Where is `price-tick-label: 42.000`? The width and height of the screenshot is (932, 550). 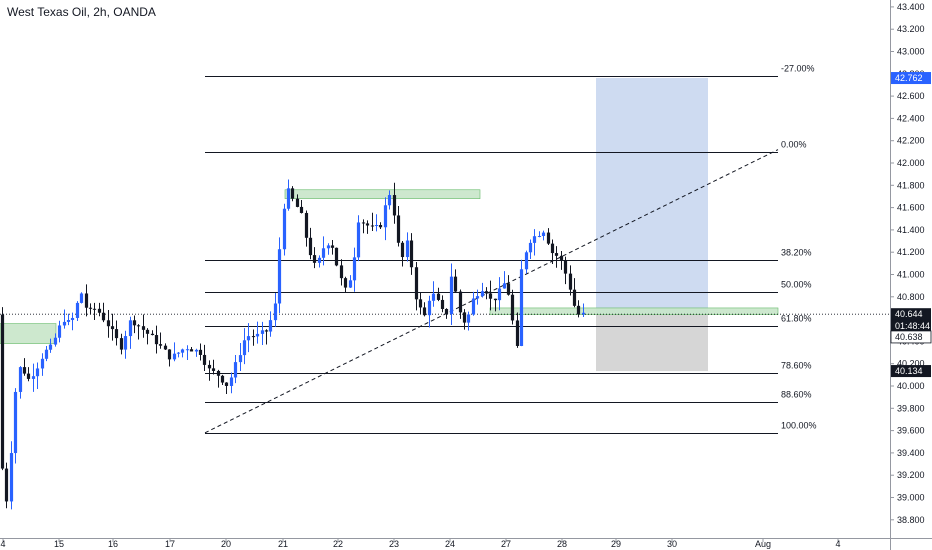 price-tick-label: 42.000 is located at coordinates (911, 163).